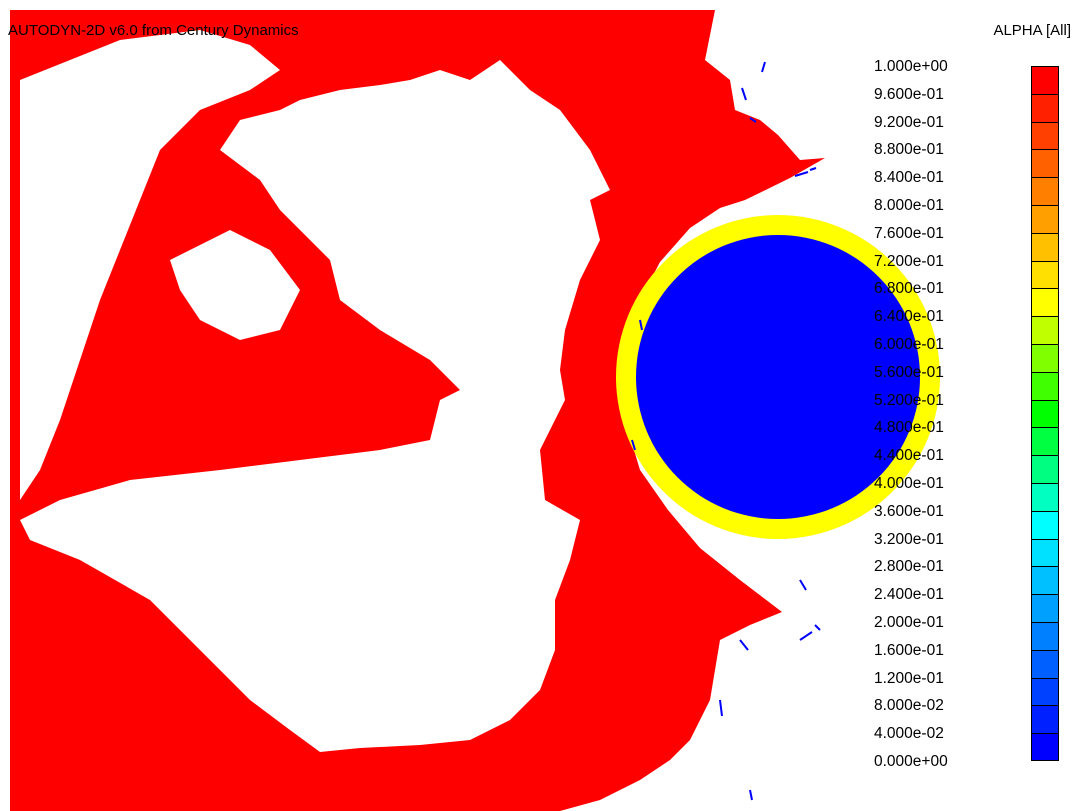  What do you see at coordinates (909, 678) in the screenshot?
I see `legend-label: 1.200e-01` at bounding box center [909, 678].